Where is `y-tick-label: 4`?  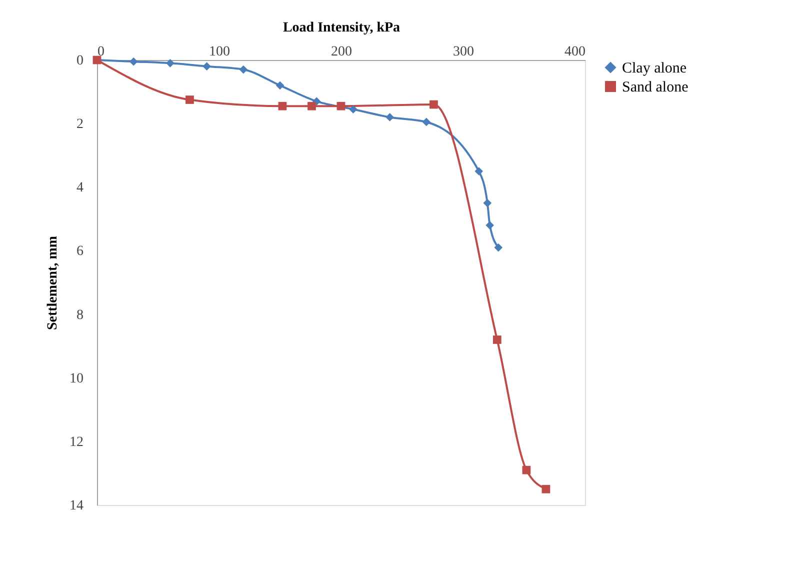
y-tick-label: 4 is located at coordinates (80, 188).